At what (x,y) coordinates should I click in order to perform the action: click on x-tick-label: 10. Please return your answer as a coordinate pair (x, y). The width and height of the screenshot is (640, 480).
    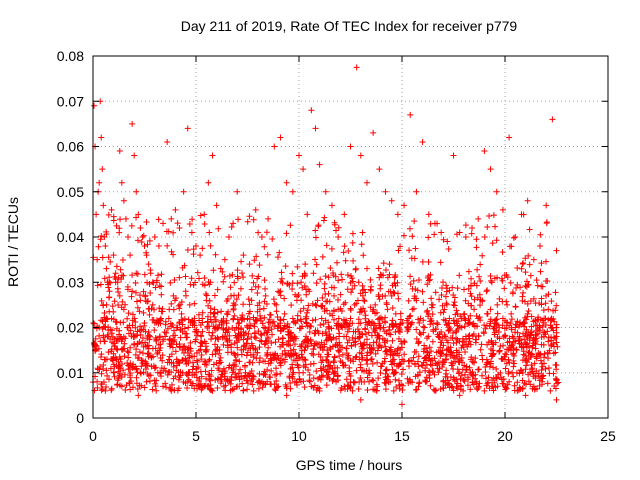
    Looking at the image, I should click on (299, 436).